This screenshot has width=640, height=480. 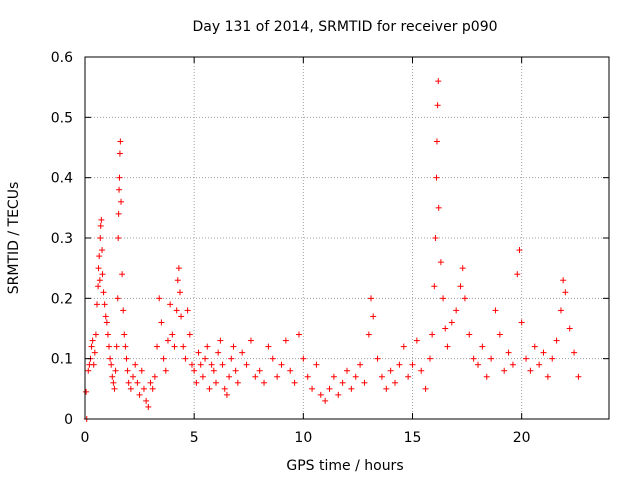 I want to click on y-tick-label: 0.1, so click(x=62, y=360).